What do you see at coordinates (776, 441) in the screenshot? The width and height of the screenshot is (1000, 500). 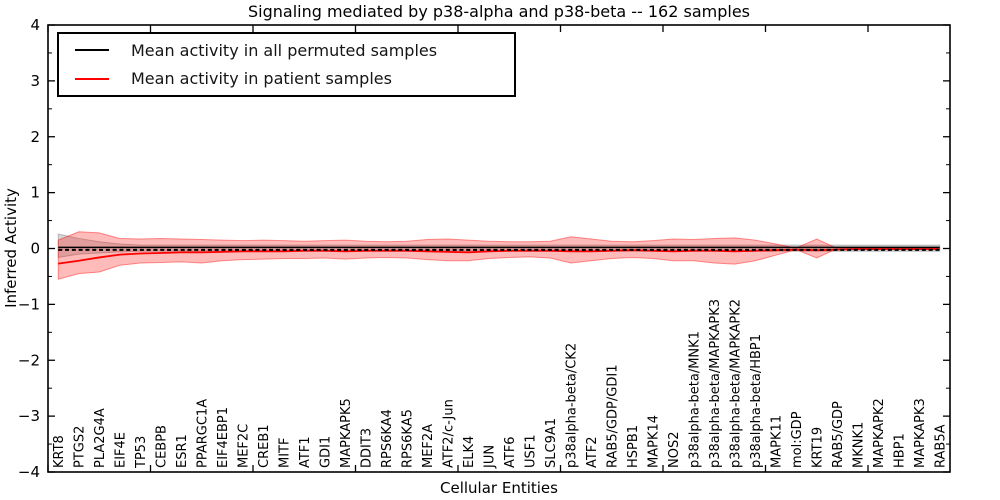 I see `x-category-label: MAPK11` at bounding box center [776, 441].